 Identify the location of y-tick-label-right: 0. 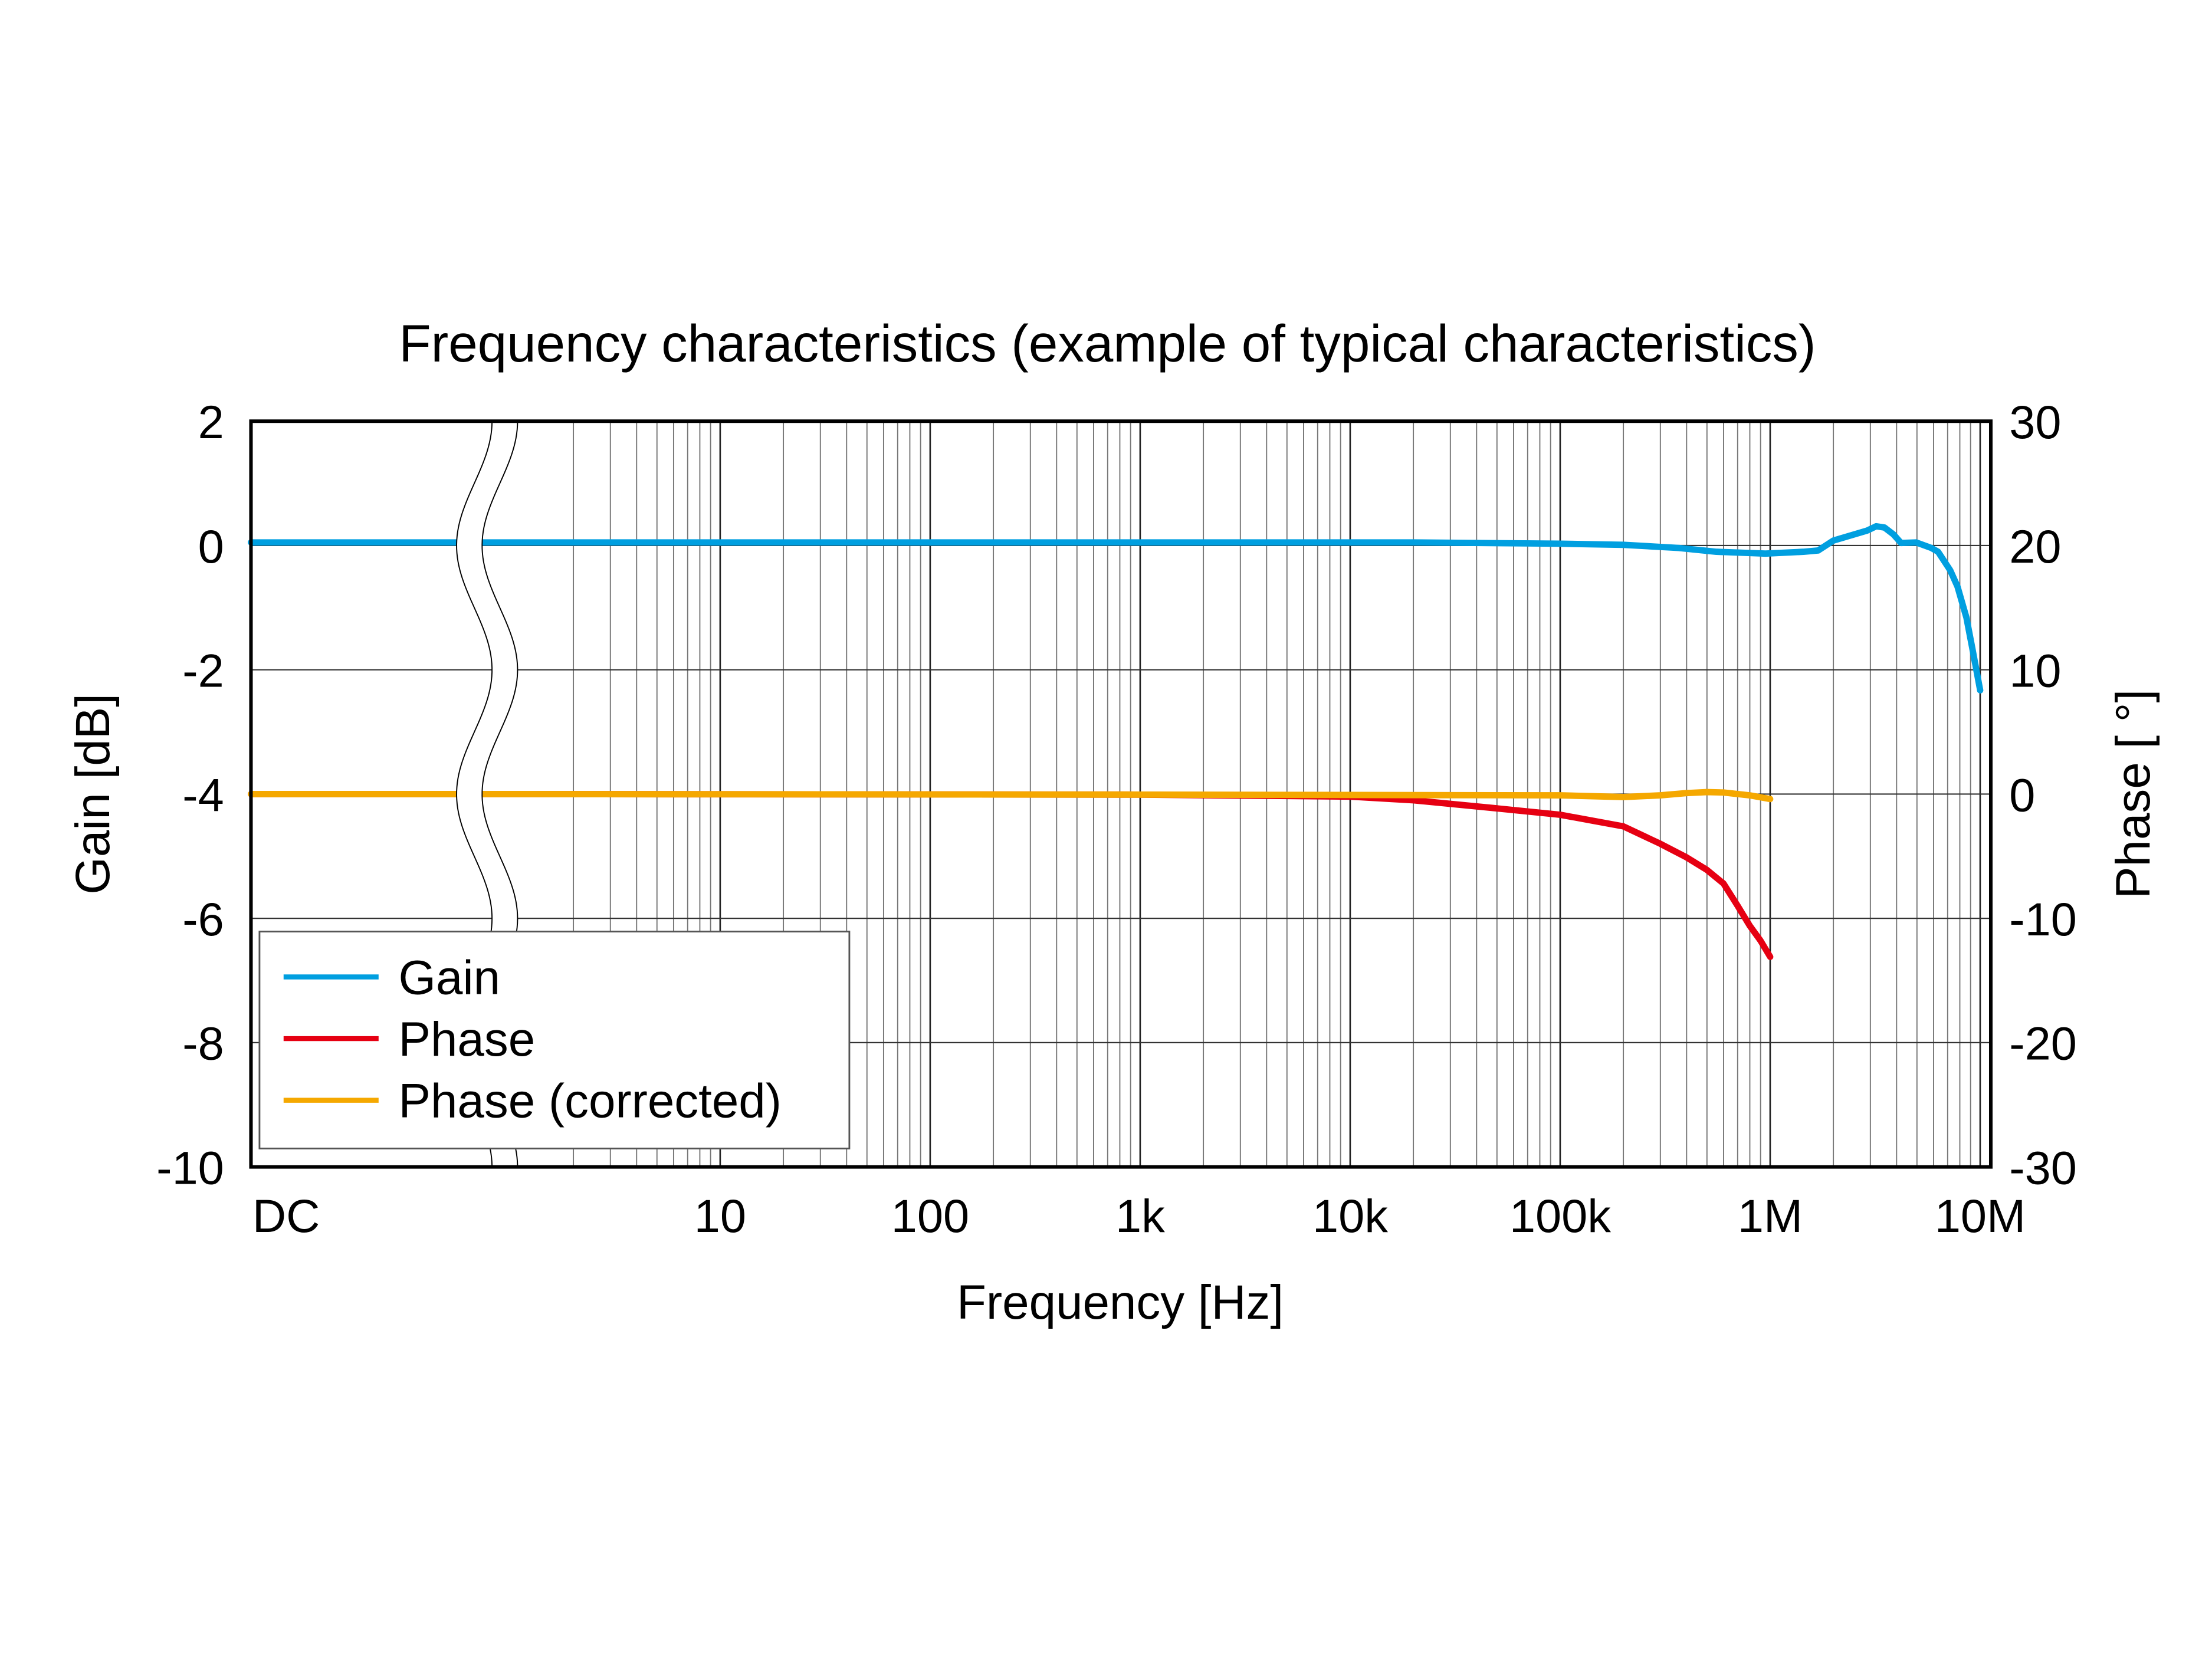
(2022, 795).